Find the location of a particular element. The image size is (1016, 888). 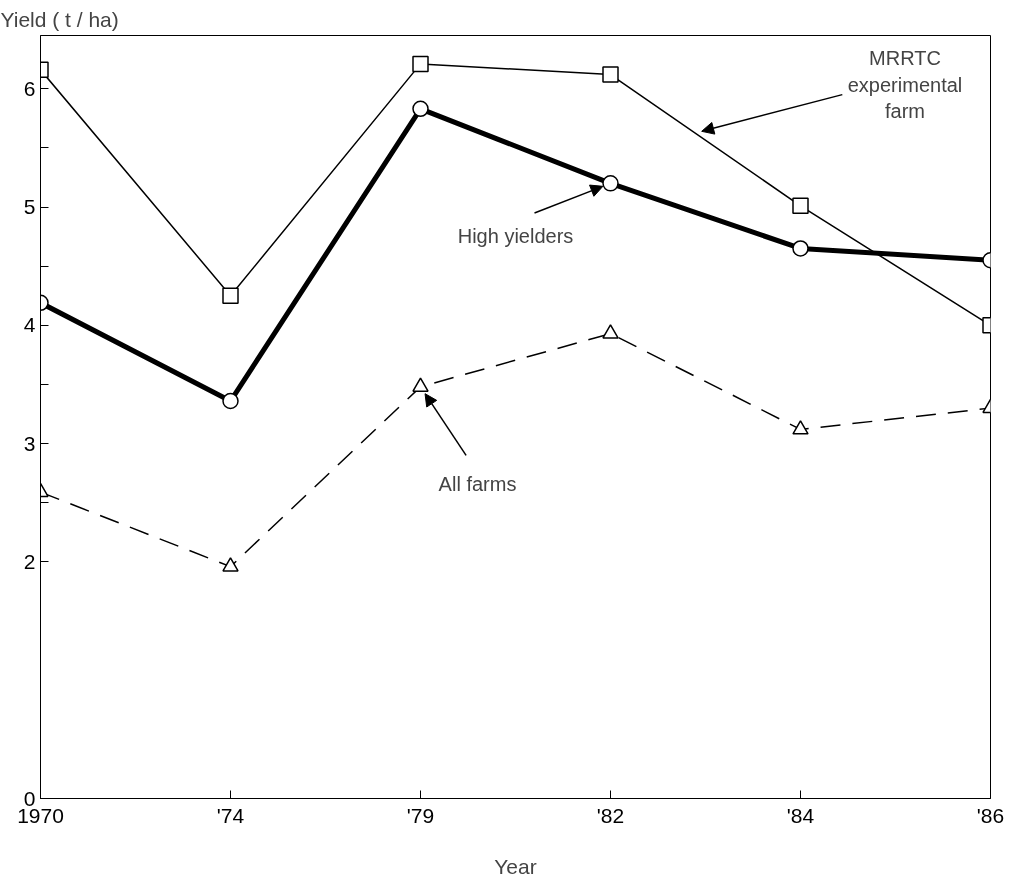

x-tick-label: '74 is located at coordinates (230, 815).